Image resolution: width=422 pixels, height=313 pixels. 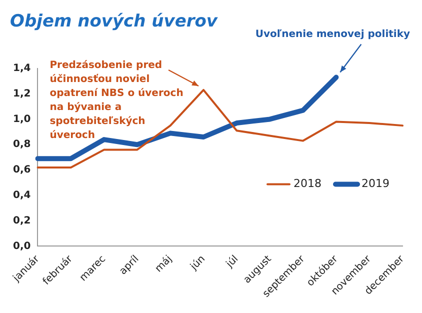 I want to click on y-tick-label: 1,0, so click(x=21, y=119).